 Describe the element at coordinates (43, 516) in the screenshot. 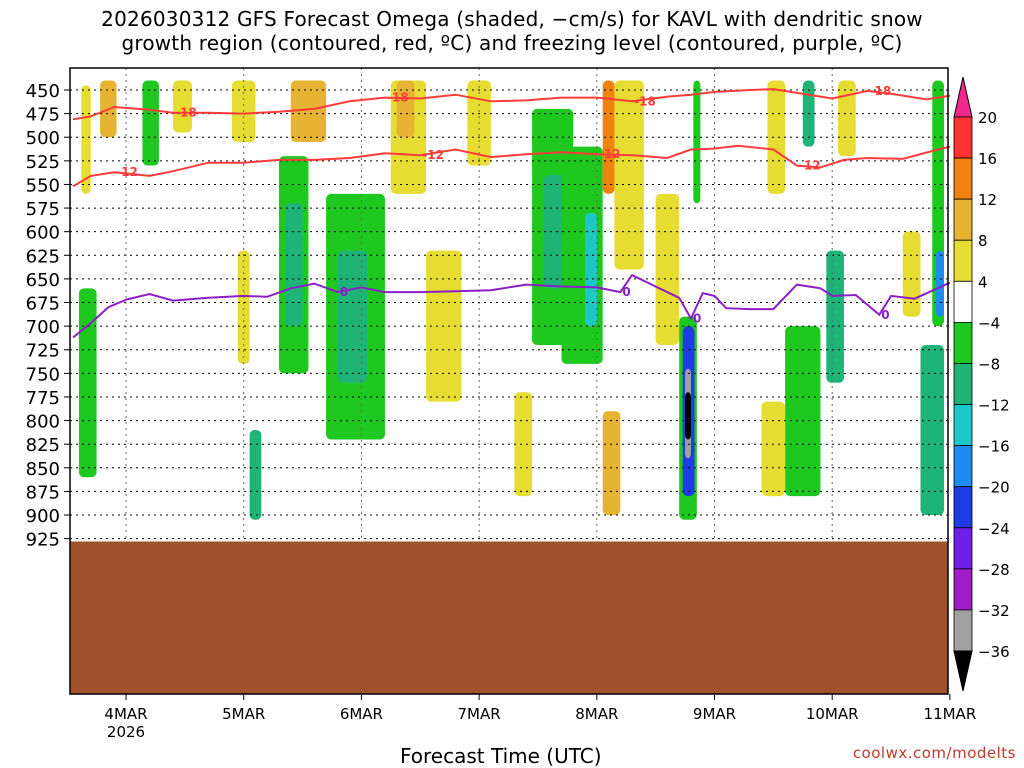

I see `y-tick-label: 900` at that location.